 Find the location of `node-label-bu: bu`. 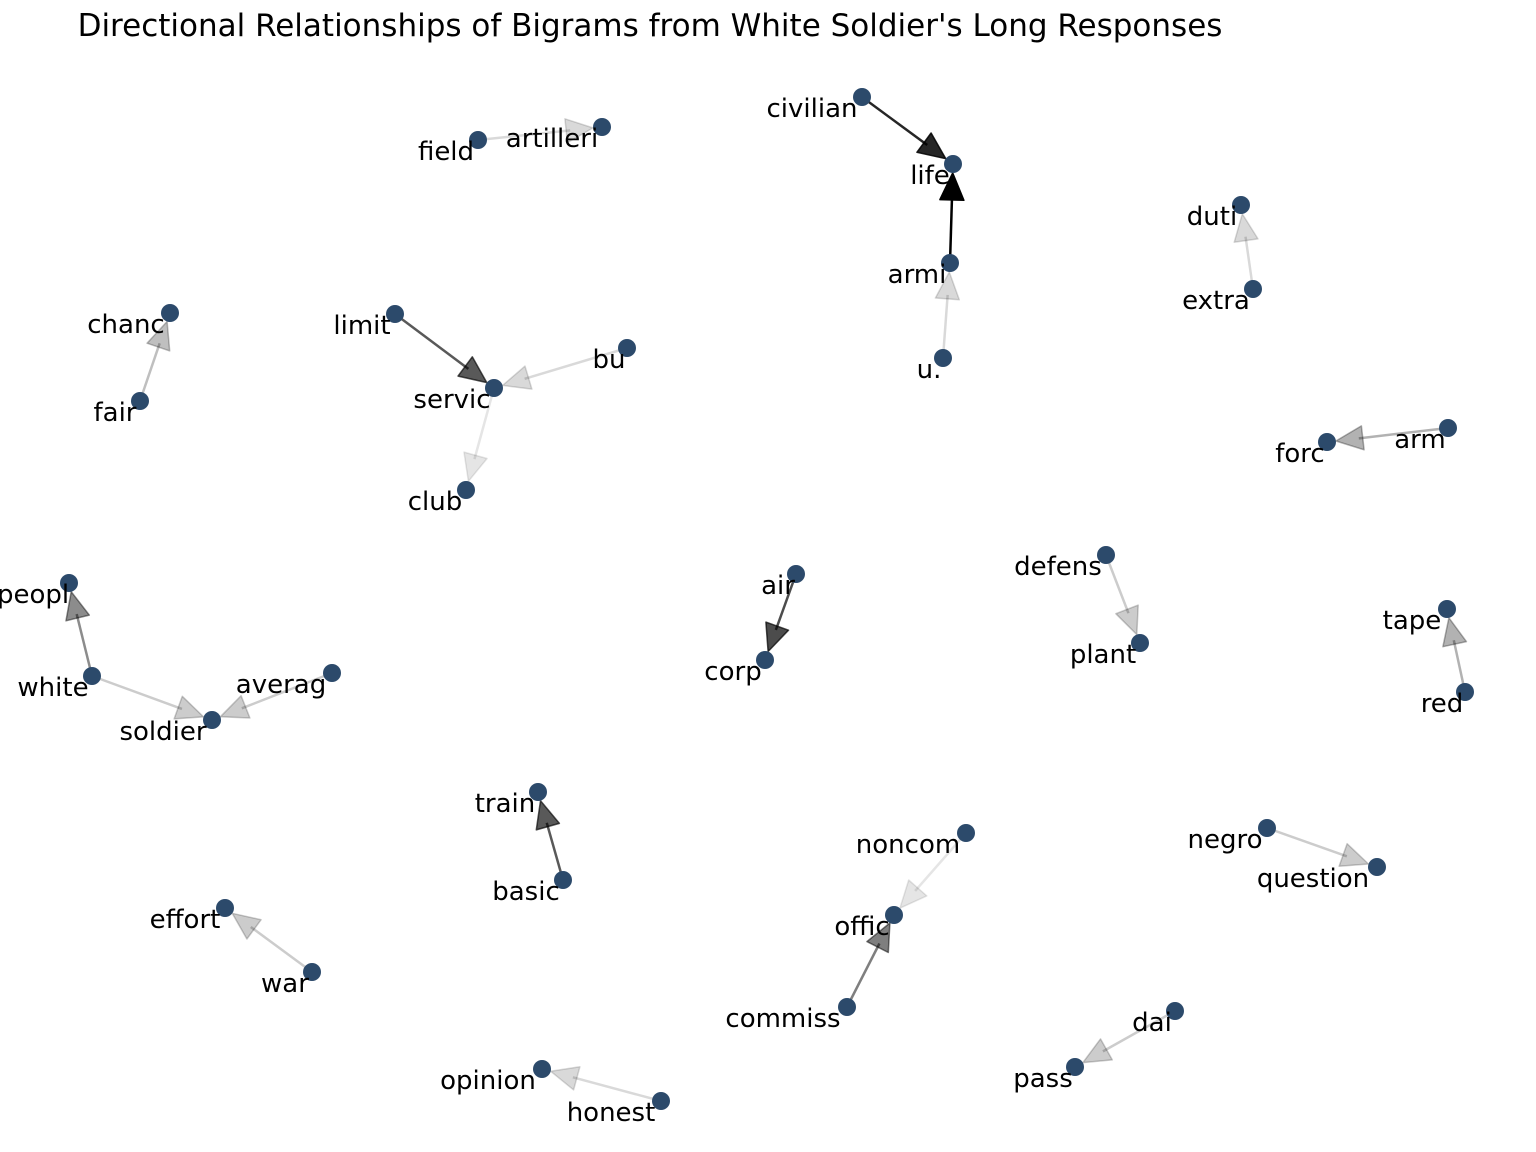

node-label-bu: bu is located at coordinates (609, 360).